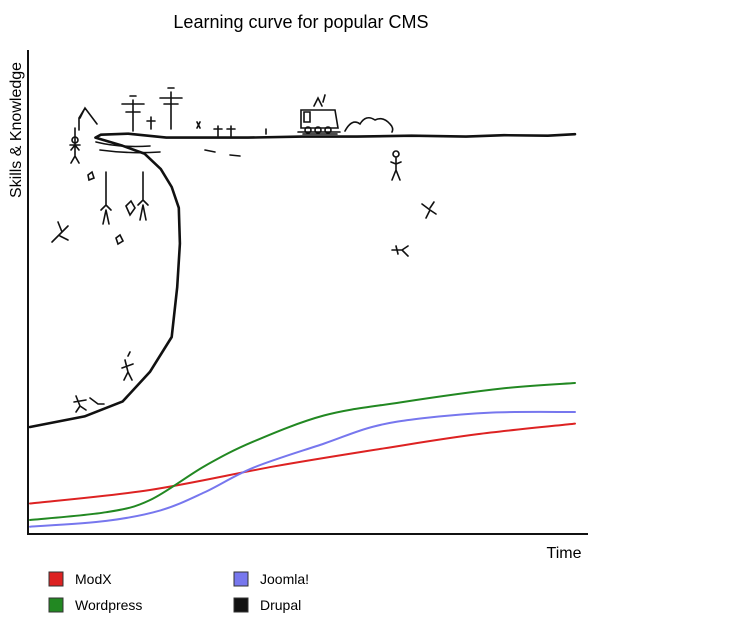  What do you see at coordinates (16, 130) in the screenshot?
I see `y-axis-label: Skills & Knowledge` at bounding box center [16, 130].